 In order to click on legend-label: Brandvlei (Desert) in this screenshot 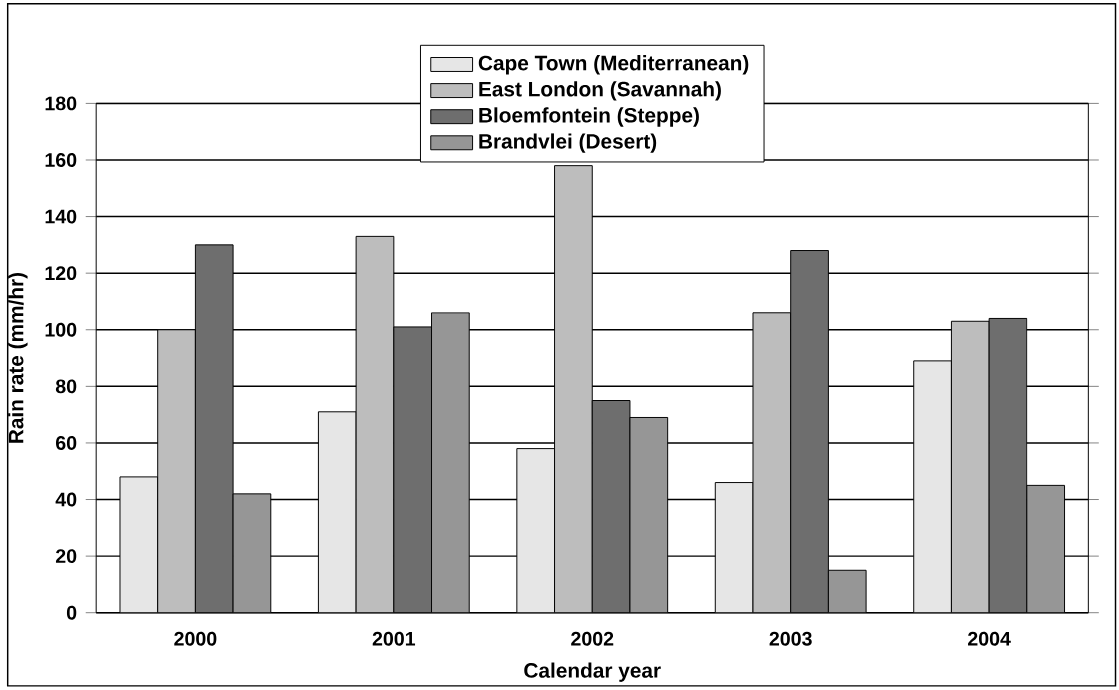, I will do `click(568, 143)`.